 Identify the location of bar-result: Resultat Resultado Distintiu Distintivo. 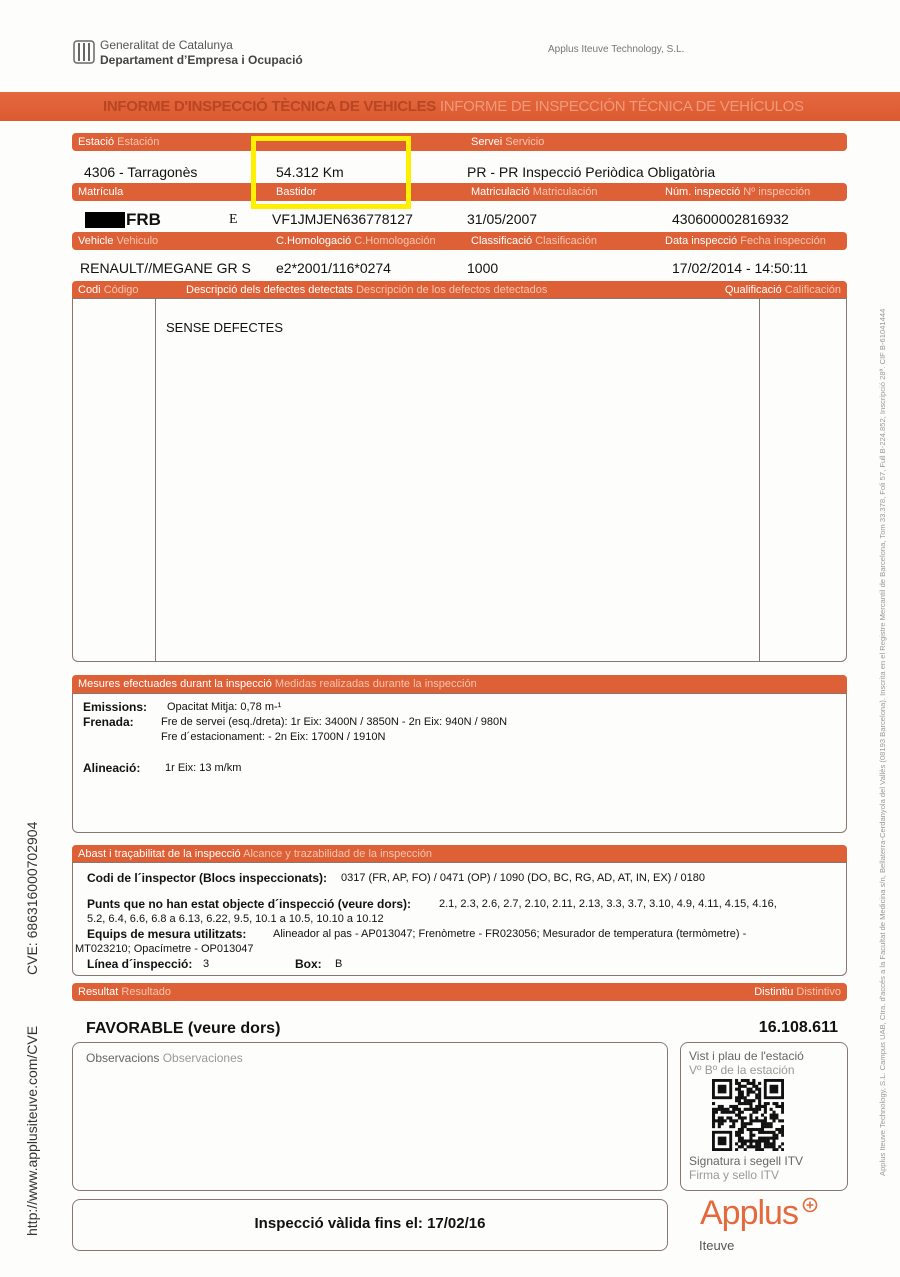
(459, 992).